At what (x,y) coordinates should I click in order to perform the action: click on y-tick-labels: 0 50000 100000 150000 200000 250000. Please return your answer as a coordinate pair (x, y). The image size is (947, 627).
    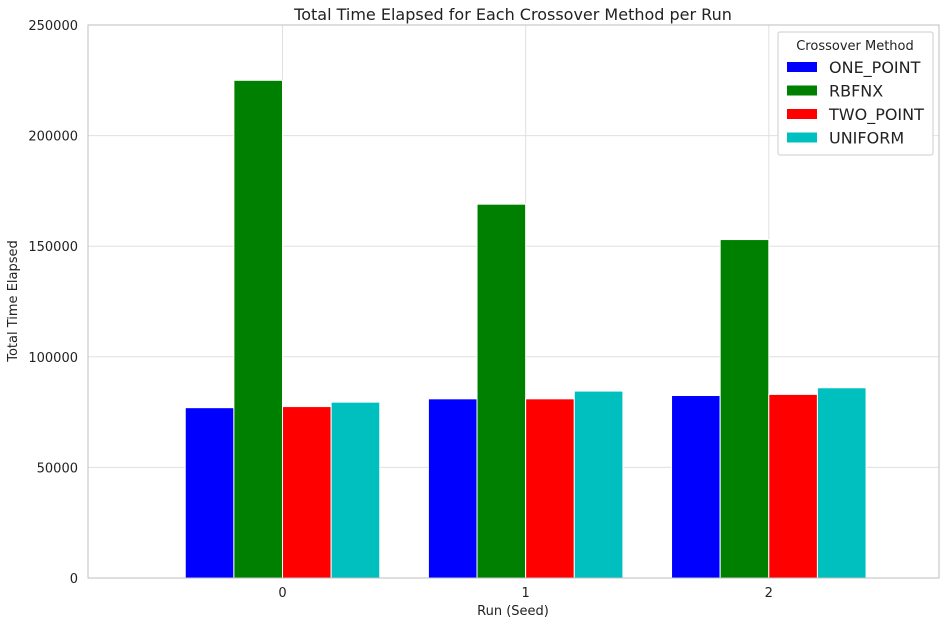
    Looking at the image, I should click on (53, 303).